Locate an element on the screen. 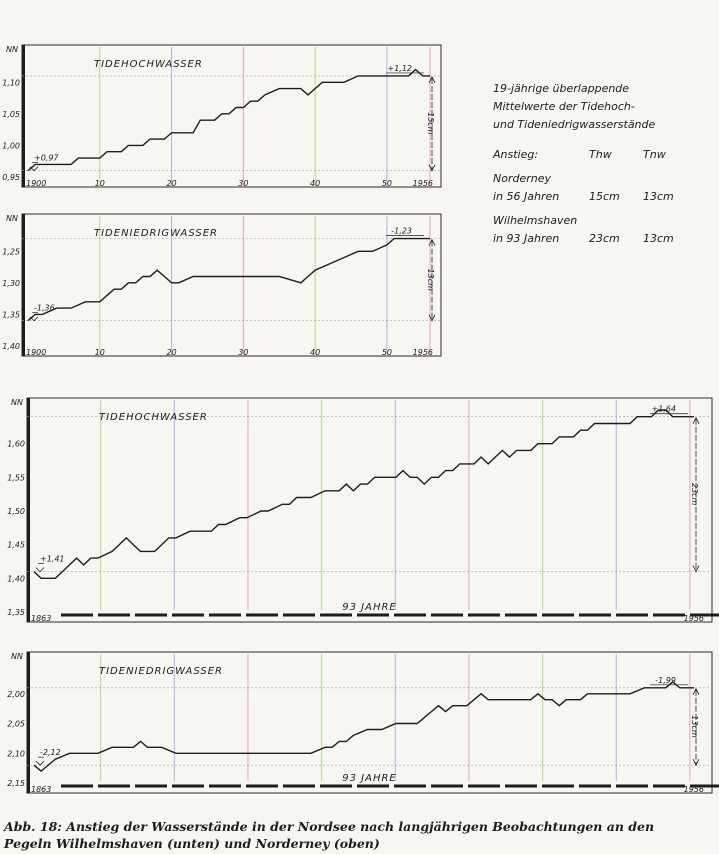 The image size is (719, 854). station1-tnw: 13cm is located at coordinates (658, 196).